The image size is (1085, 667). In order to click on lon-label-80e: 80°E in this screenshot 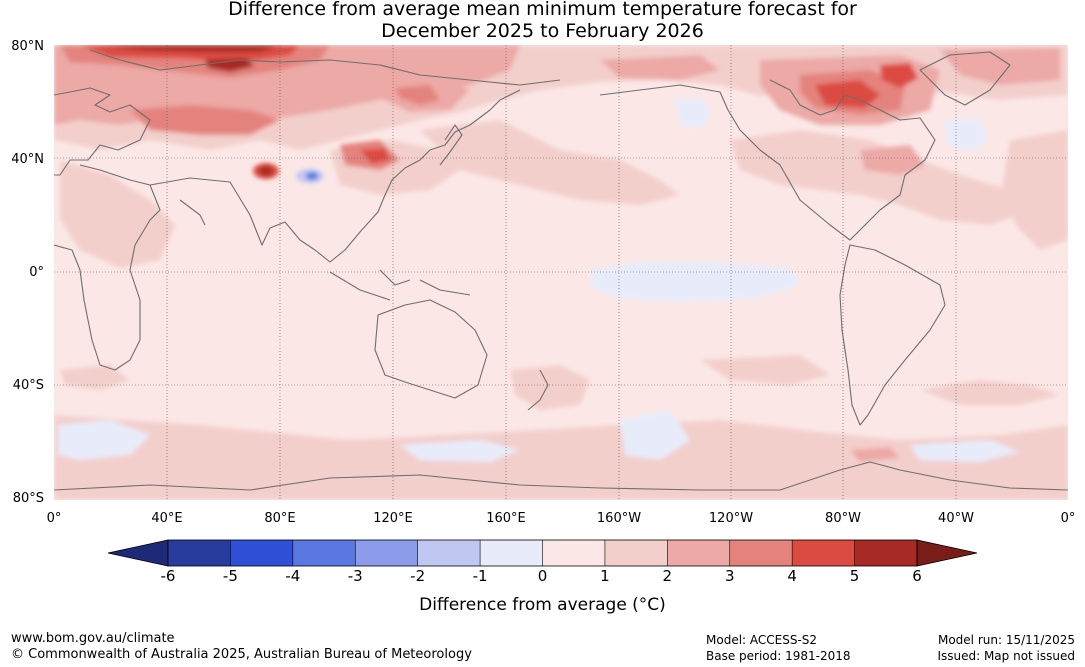, I will do `click(280, 518)`.